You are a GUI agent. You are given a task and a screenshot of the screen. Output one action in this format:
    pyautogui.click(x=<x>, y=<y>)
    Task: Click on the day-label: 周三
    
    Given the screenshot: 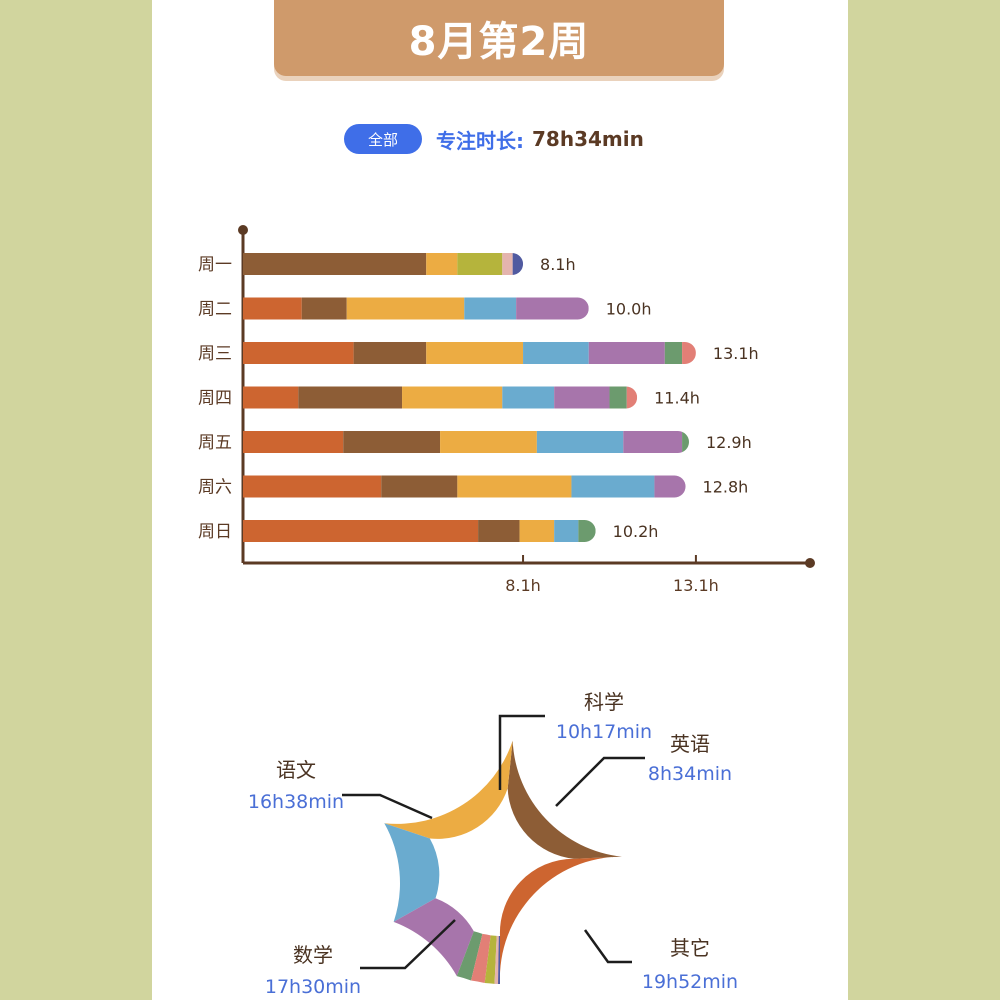 What is the action you would take?
    pyautogui.click(x=215, y=354)
    